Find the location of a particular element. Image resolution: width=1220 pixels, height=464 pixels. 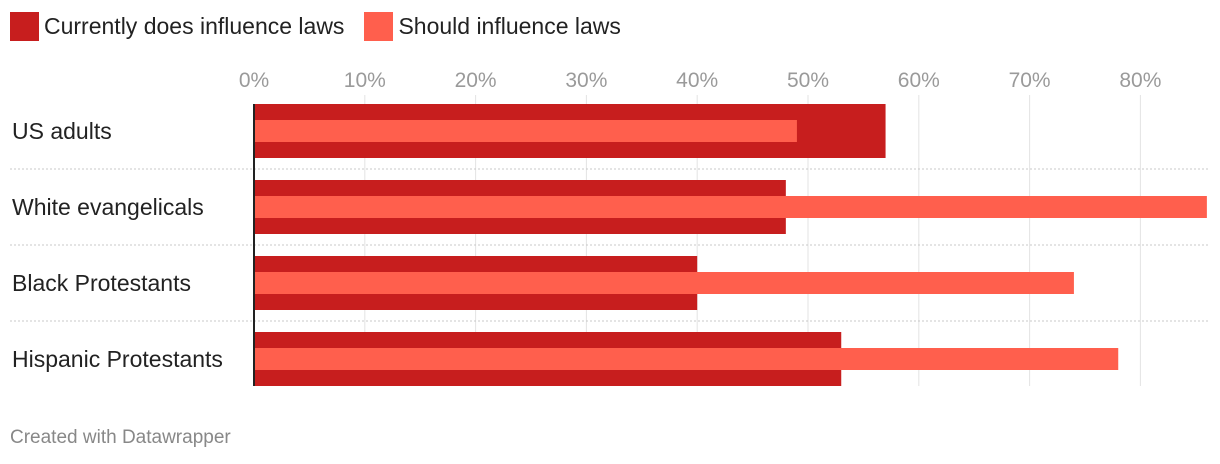

x-tick-label-70: 70% is located at coordinates (1030, 80).